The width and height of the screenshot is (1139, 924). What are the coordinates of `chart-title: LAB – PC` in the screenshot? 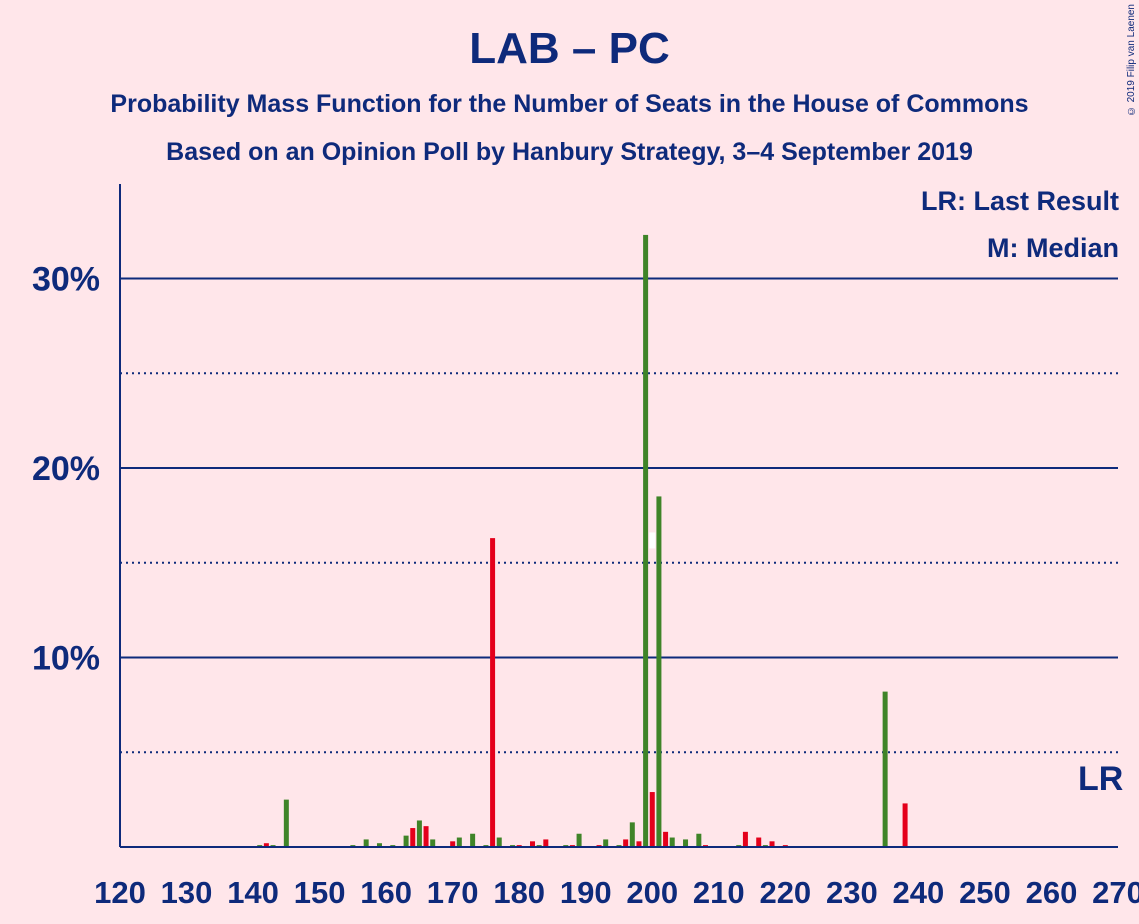 It's located at (569, 48).